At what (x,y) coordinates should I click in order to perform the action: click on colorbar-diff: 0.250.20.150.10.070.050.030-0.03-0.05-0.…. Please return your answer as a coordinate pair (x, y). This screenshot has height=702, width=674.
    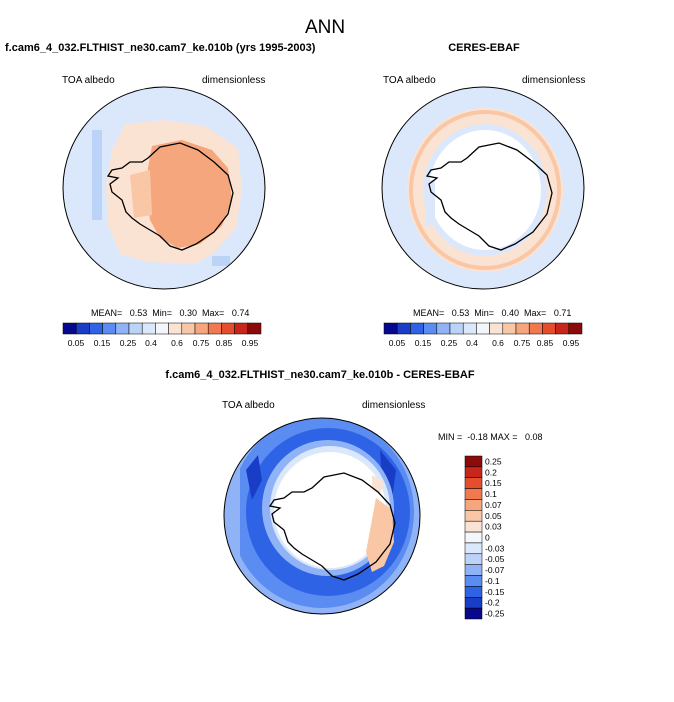
    Looking at the image, I should click on (484, 537).